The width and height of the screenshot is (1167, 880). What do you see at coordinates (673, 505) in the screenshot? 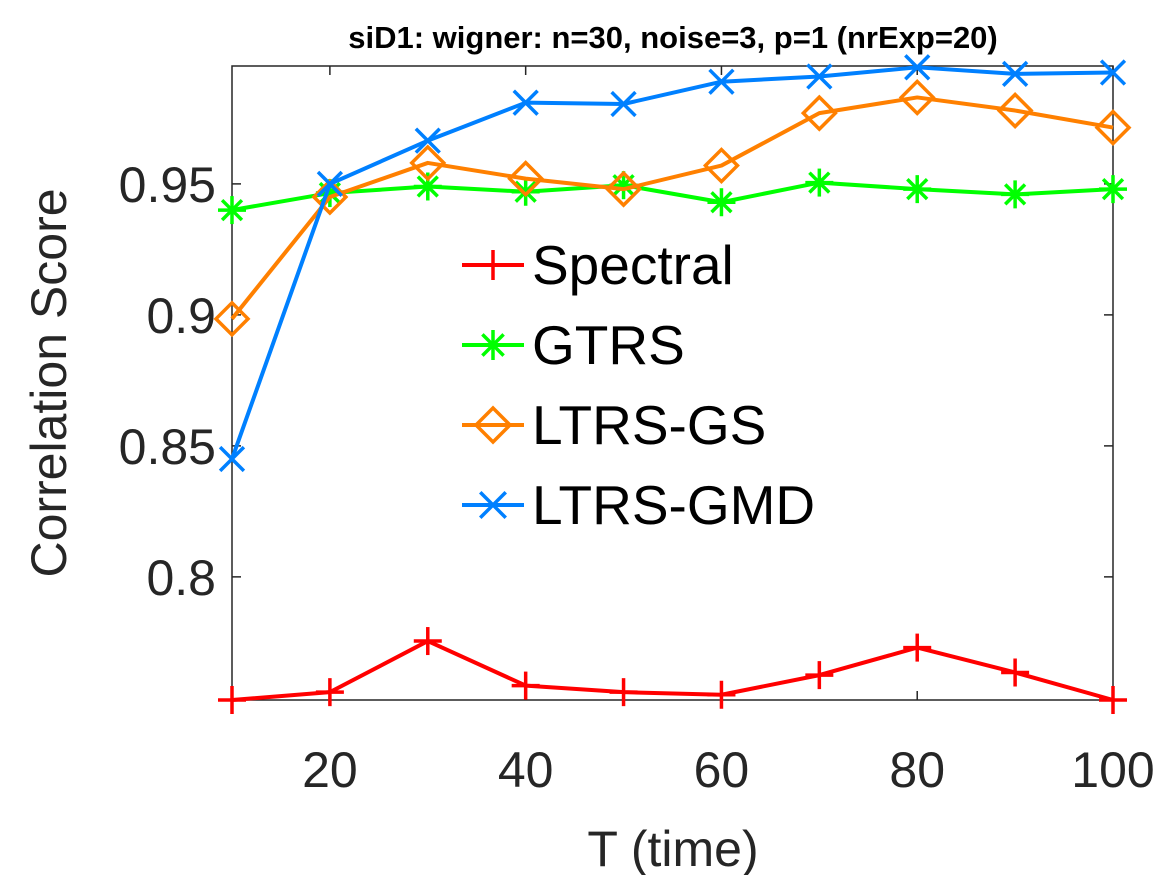
I see `legend-label: LTRS-GMD` at bounding box center [673, 505].